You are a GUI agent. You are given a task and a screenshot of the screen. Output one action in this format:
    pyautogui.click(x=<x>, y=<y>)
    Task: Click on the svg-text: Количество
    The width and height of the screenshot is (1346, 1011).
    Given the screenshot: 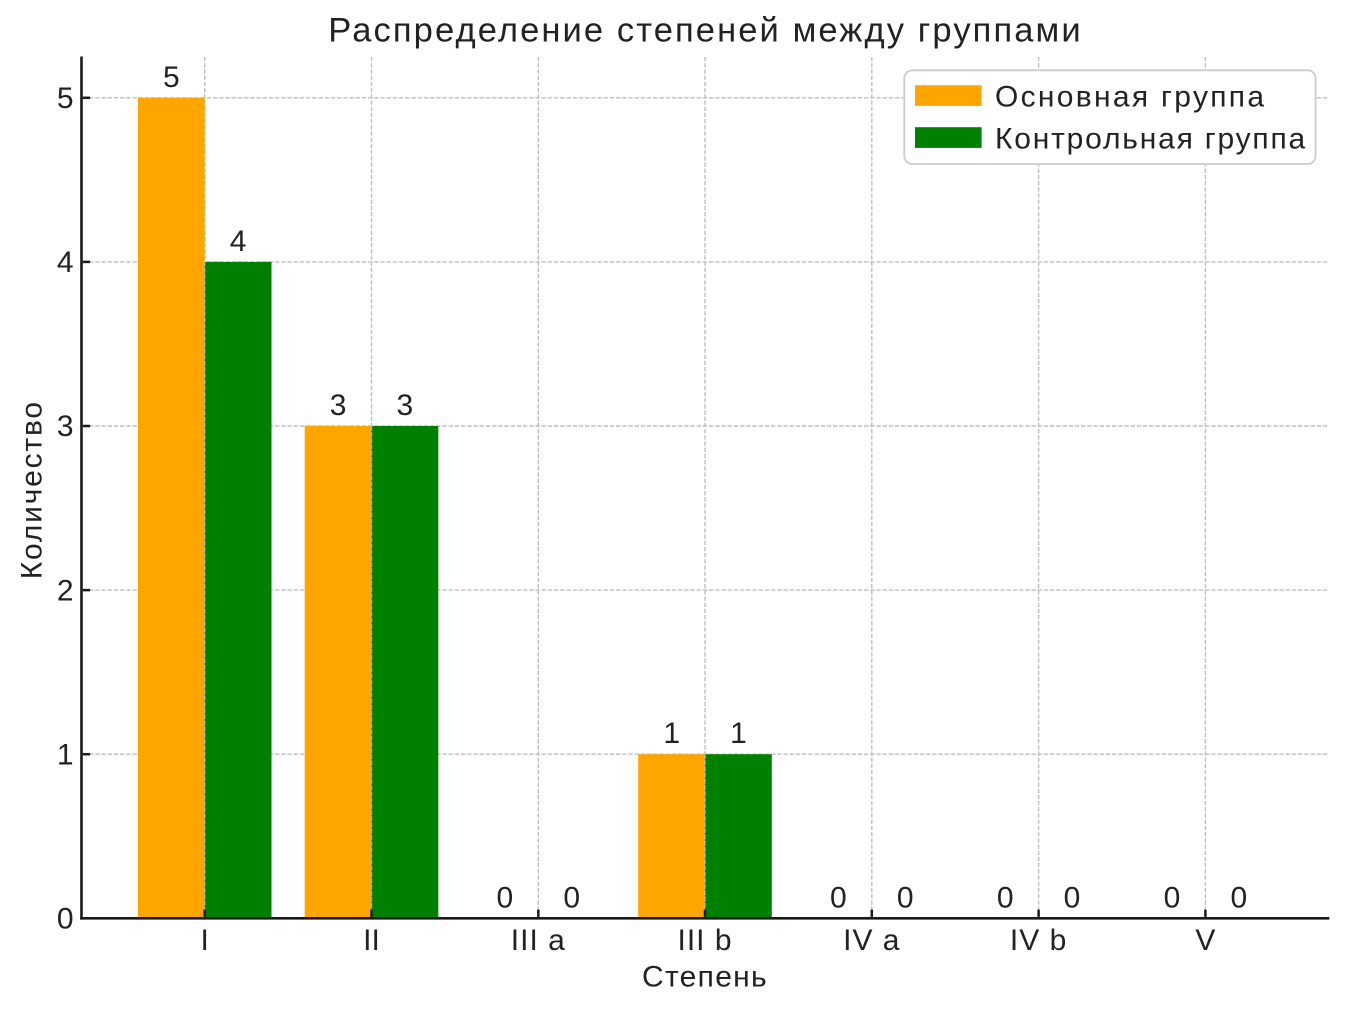 What is the action you would take?
    pyautogui.click(x=32, y=489)
    